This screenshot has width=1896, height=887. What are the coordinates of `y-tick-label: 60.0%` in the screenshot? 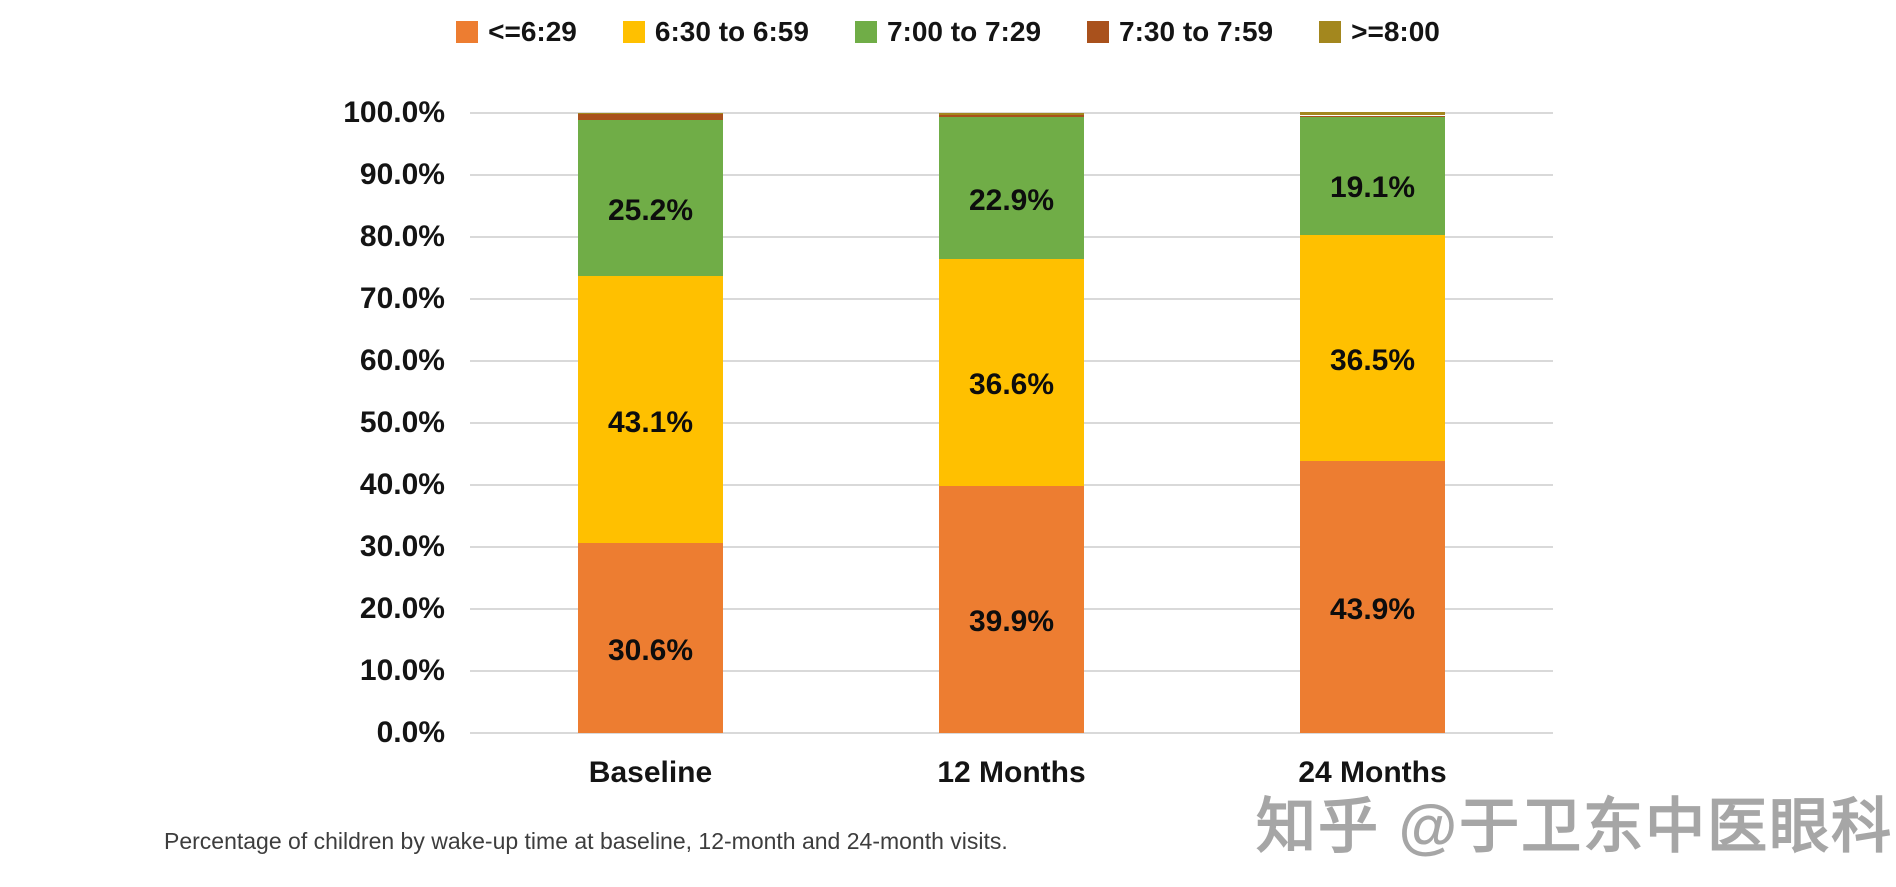 It's located at (402, 360).